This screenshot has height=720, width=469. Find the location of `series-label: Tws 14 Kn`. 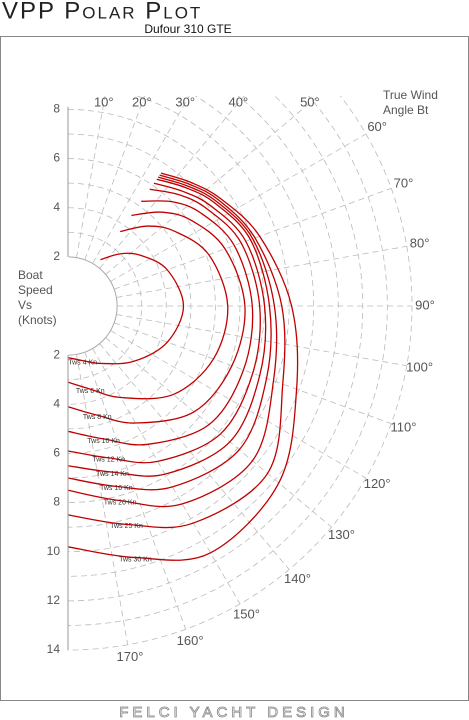

series-label: Tws 14 Kn is located at coordinates (112, 474).